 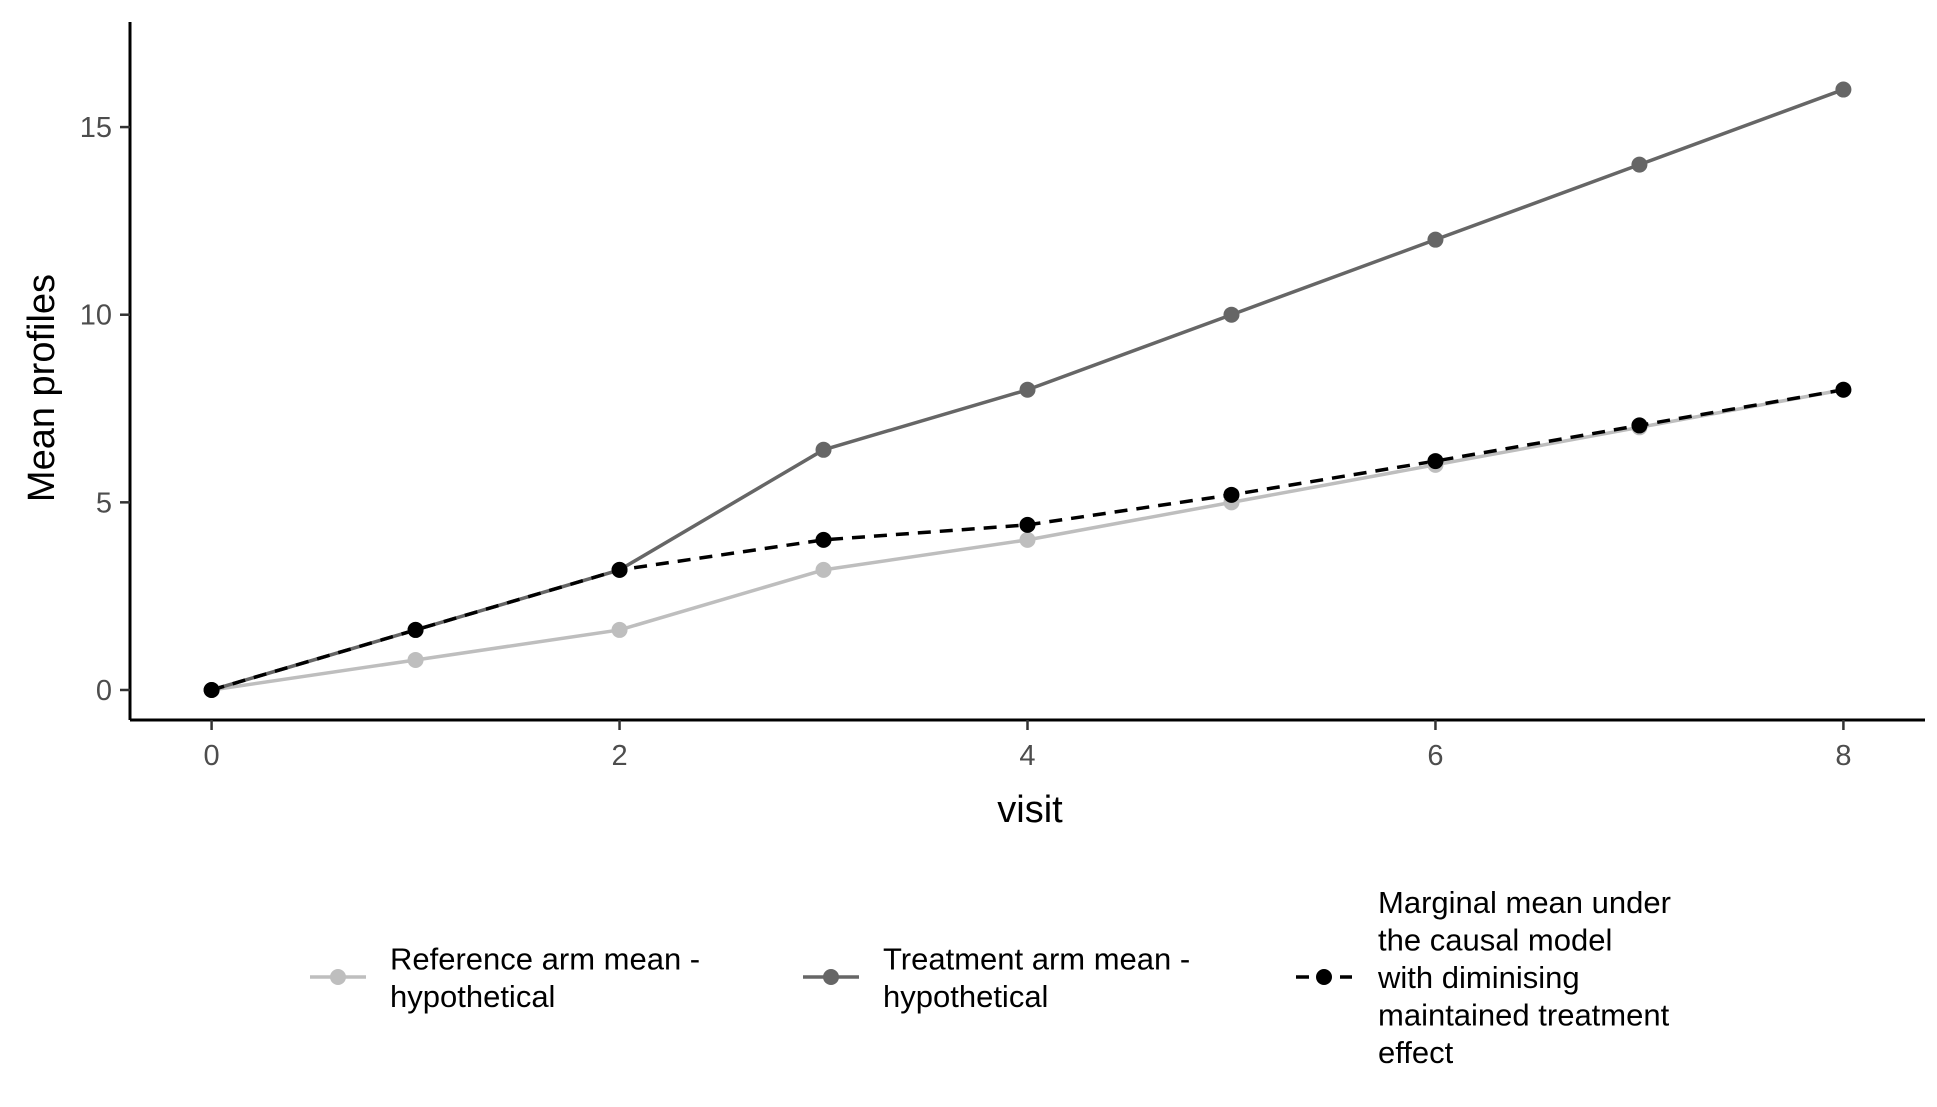 What do you see at coordinates (1027, 756) in the screenshot?
I see `x-tick-label: 4` at bounding box center [1027, 756].